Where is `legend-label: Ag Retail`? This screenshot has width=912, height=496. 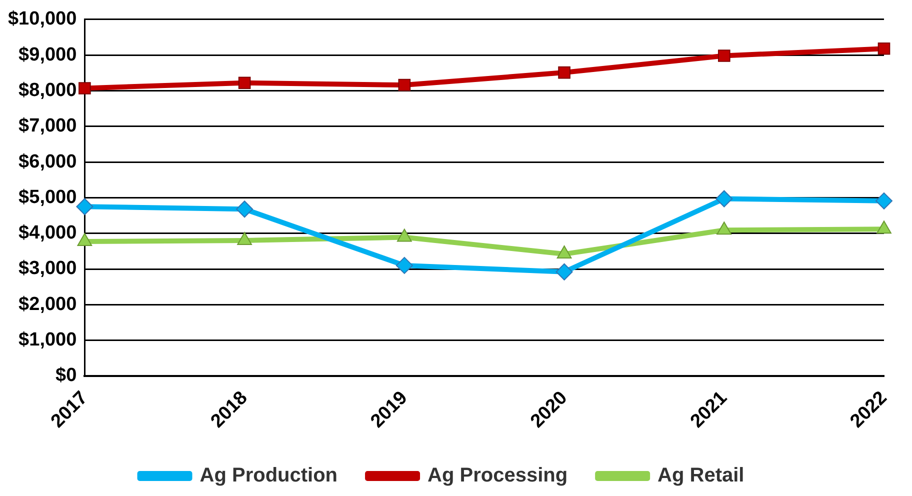
legend-label: Ag Retail is located at coordinates (701, 475).